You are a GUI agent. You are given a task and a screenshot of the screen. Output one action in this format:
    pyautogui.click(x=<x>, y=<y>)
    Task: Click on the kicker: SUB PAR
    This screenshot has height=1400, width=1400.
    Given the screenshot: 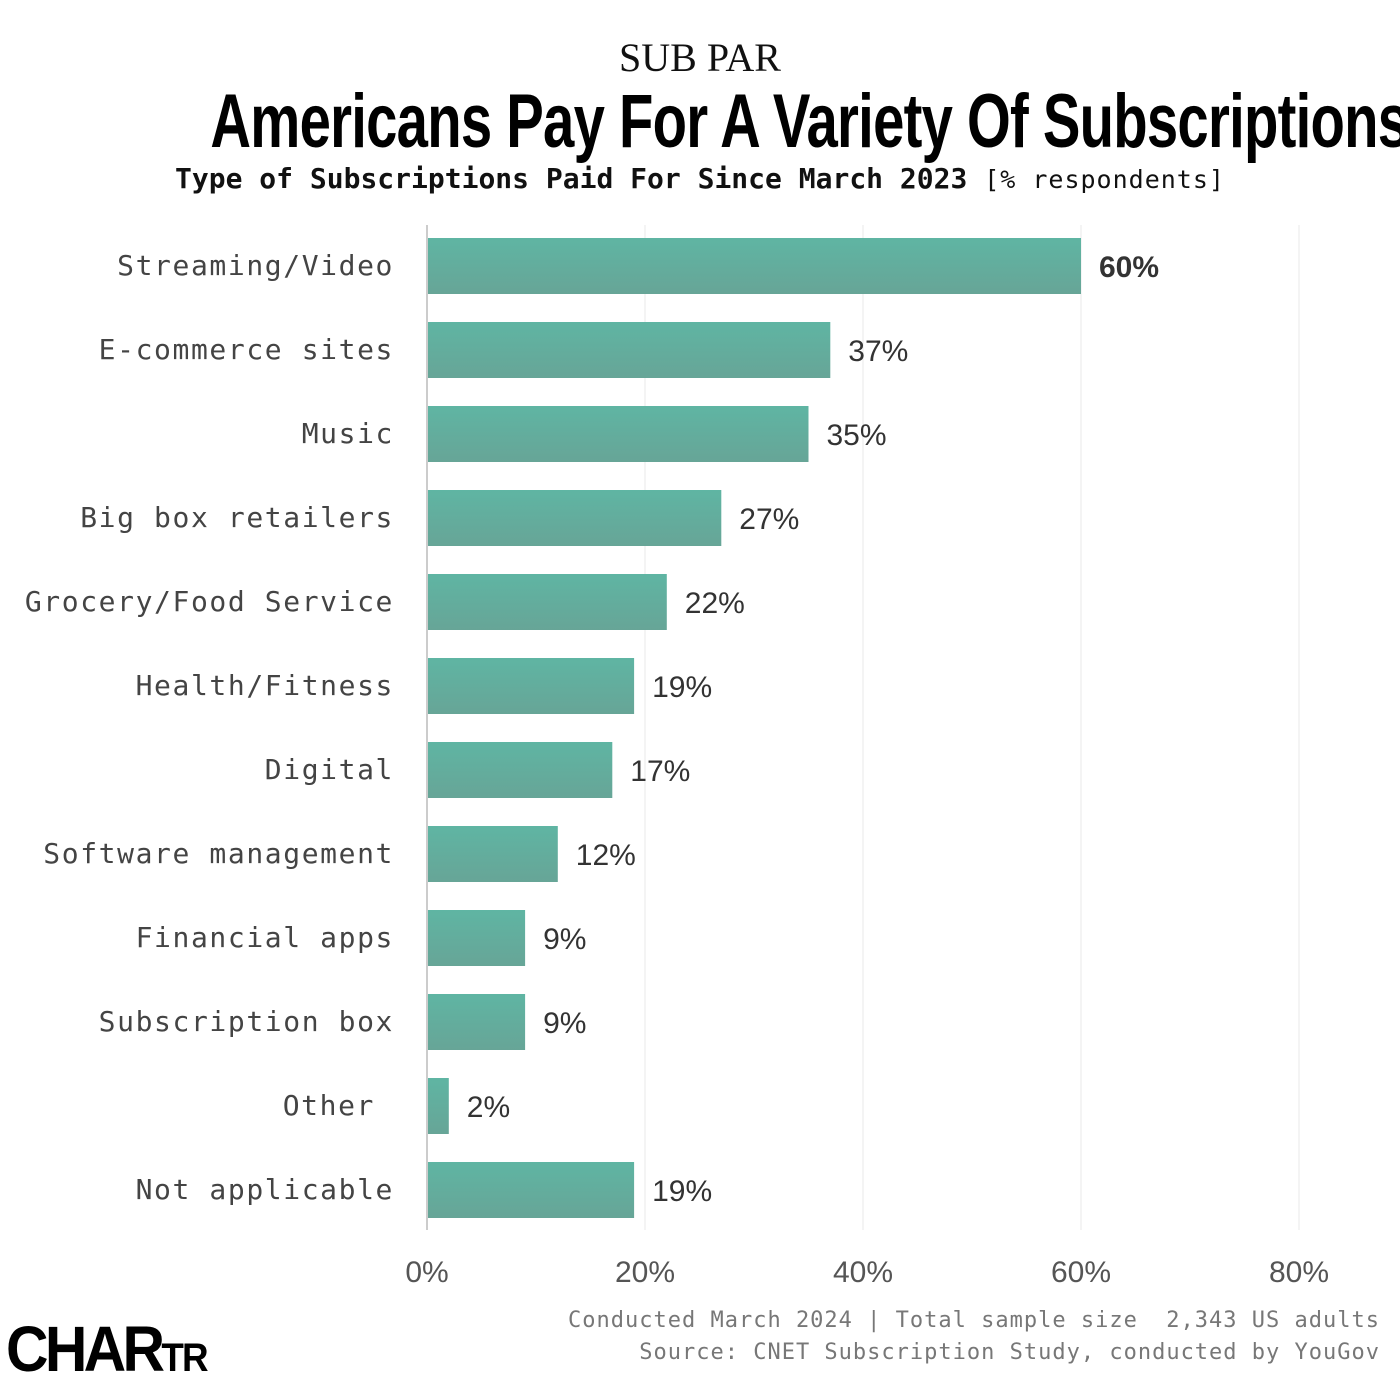 What is the action you would take?
    pyautogui.click(x=700, y=57)
    